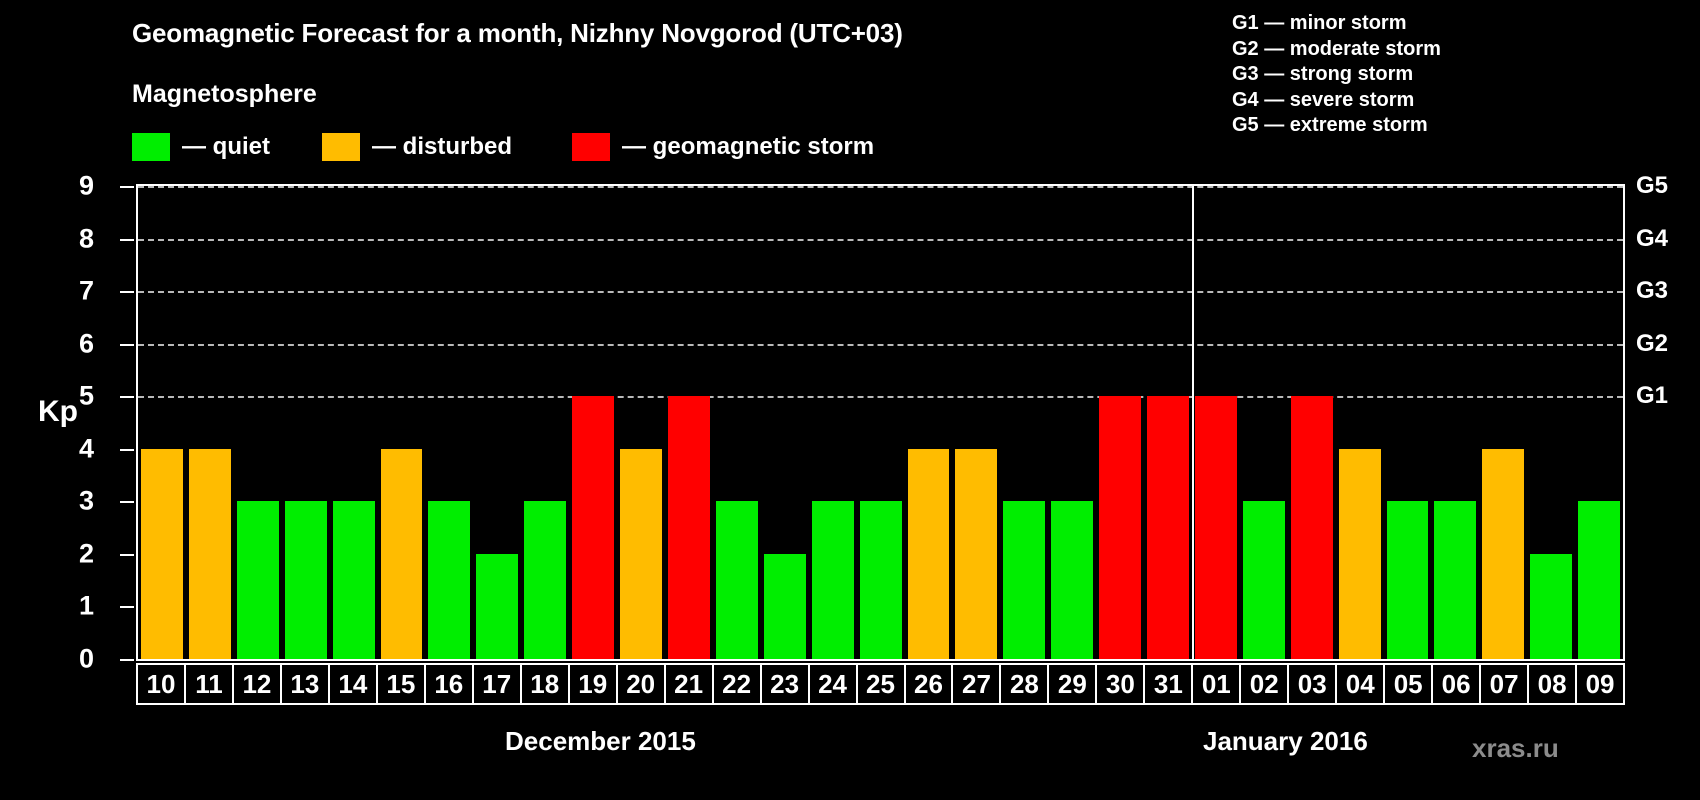 The height and width of the screenshot is (800, 1700). What do you see at coordinates (1455, 684) in the screenshot?
I see `date-cell-06: 06` at bounding box center [1455, 684].